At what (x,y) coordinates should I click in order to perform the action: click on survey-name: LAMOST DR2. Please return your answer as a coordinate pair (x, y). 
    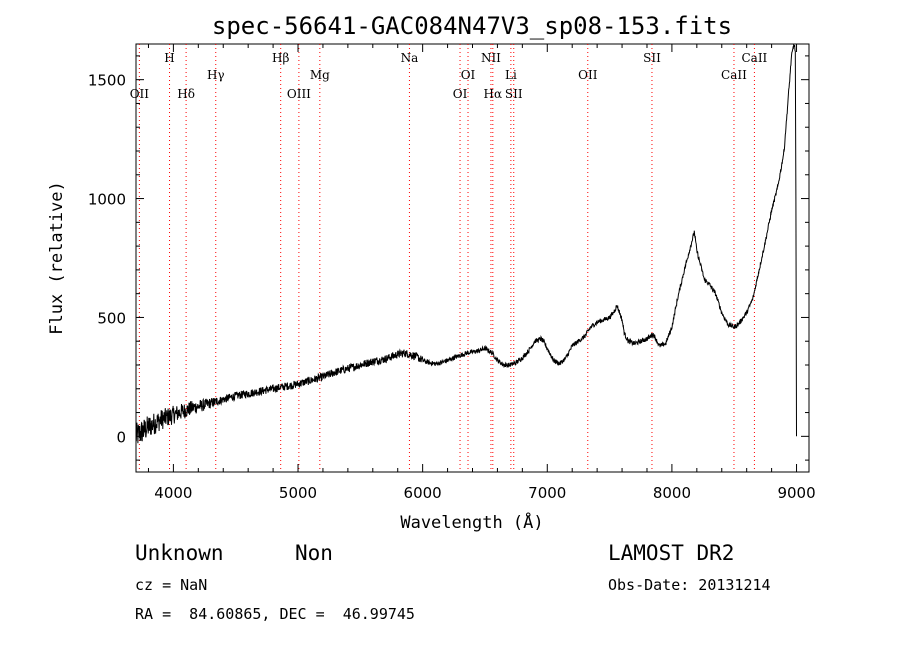
    Looking at the image, I should click on (671, 553).